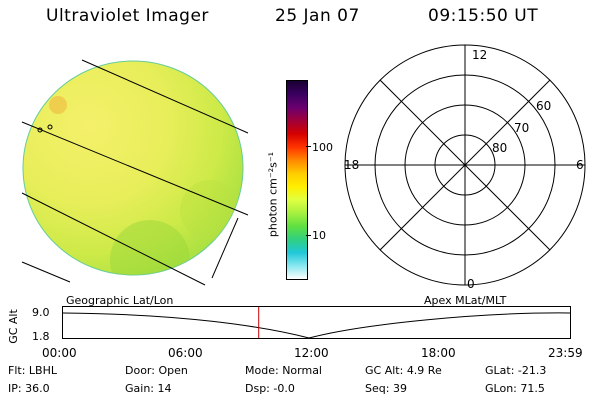 The image size is (600, 400). What do you see at coordinates (399, 388) in the screenshot?
I see `status-value: 39` at bounding box center [399, 388].